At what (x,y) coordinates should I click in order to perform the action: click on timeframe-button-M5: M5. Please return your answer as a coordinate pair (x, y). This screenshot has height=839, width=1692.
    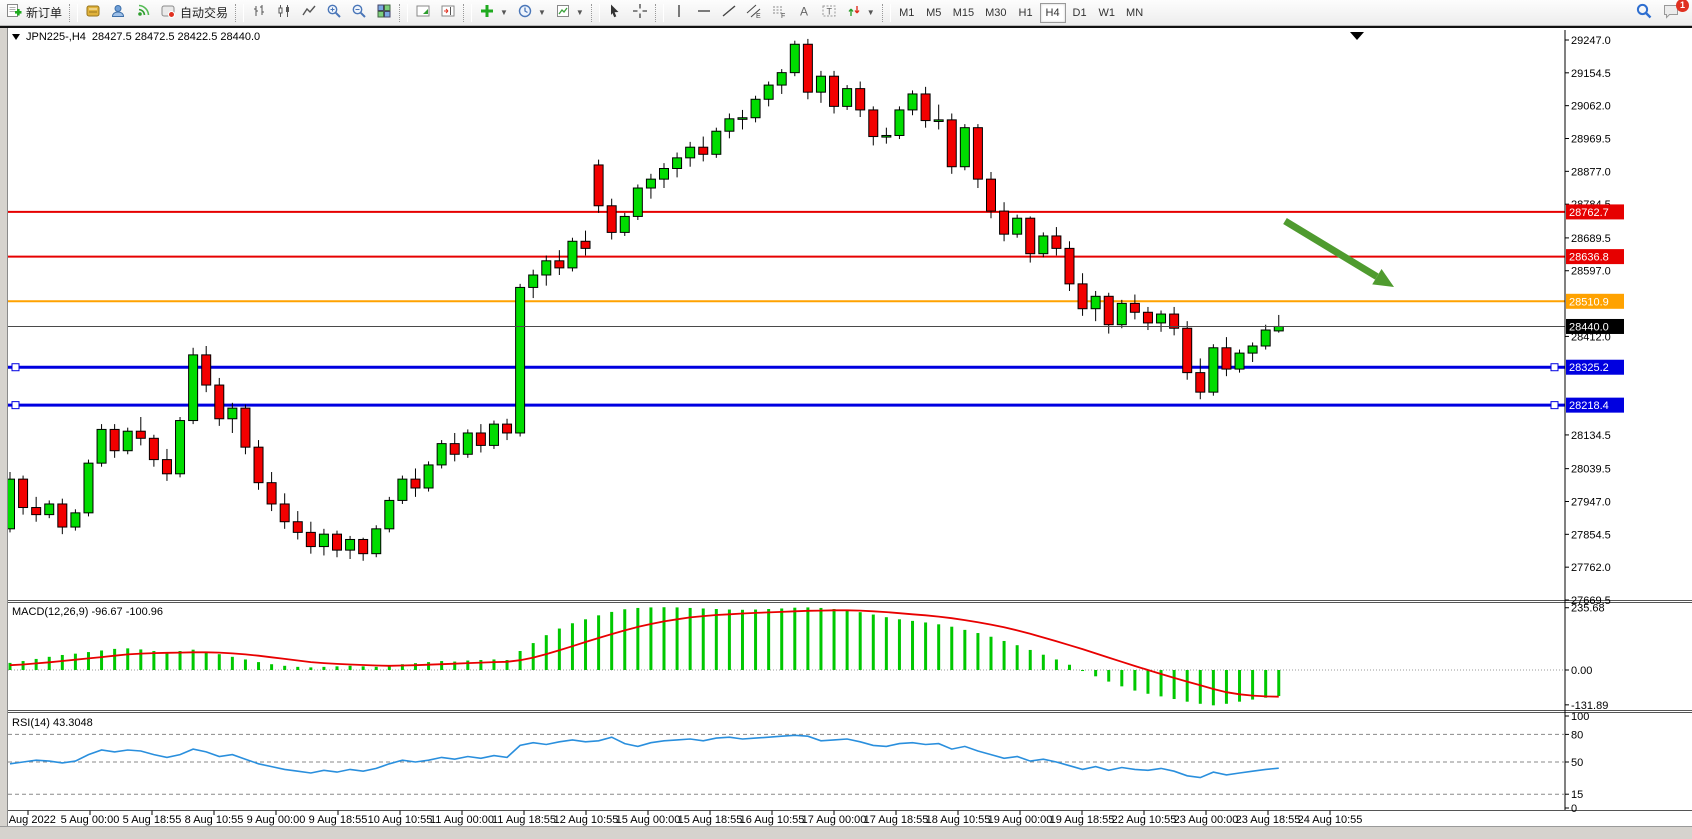
    Looking at the image, I should click on (934, 13).